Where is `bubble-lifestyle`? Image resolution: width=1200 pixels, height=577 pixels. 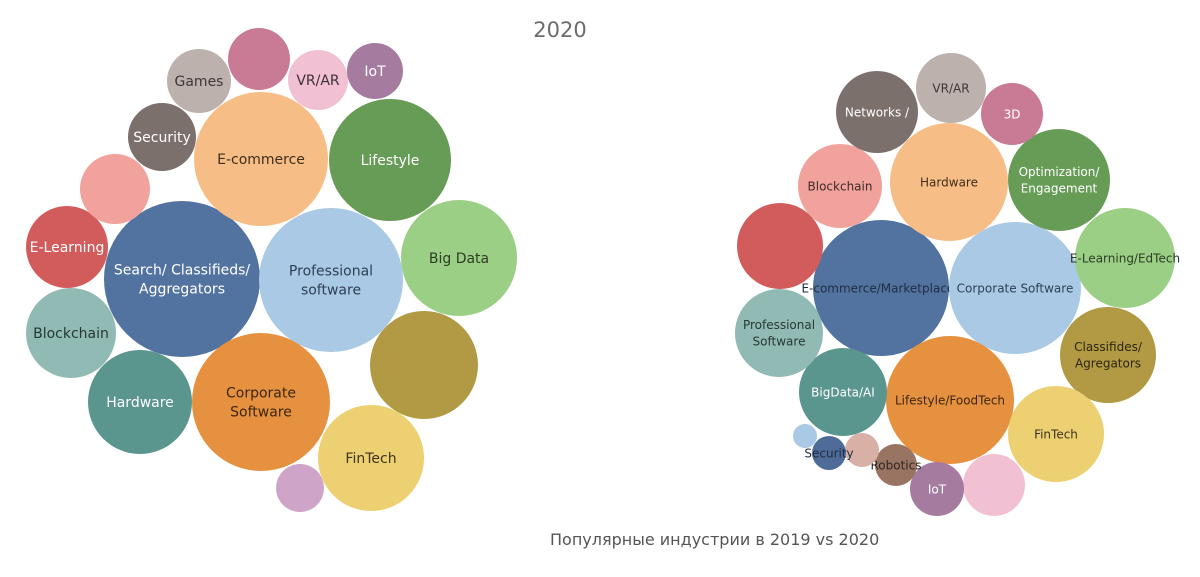
bubble-lifestyle is located at coordinates (390, 160).